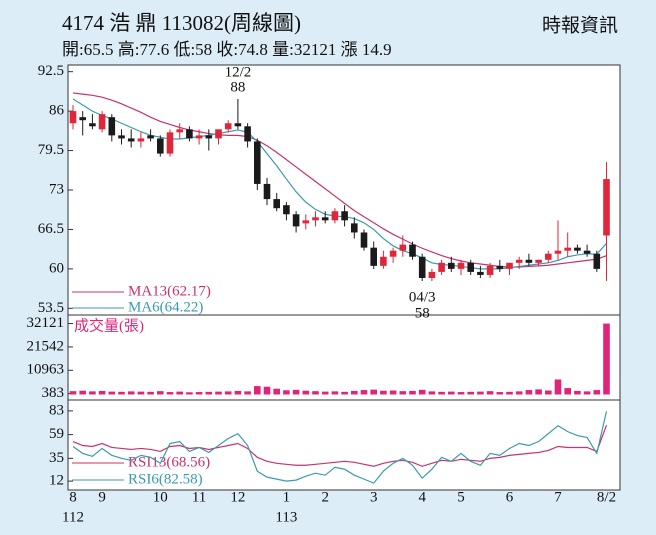  What do you see at coordinates (237, 87) in the screenshot?
I see `annotation-value: 88` at bounding box center [237, 87].